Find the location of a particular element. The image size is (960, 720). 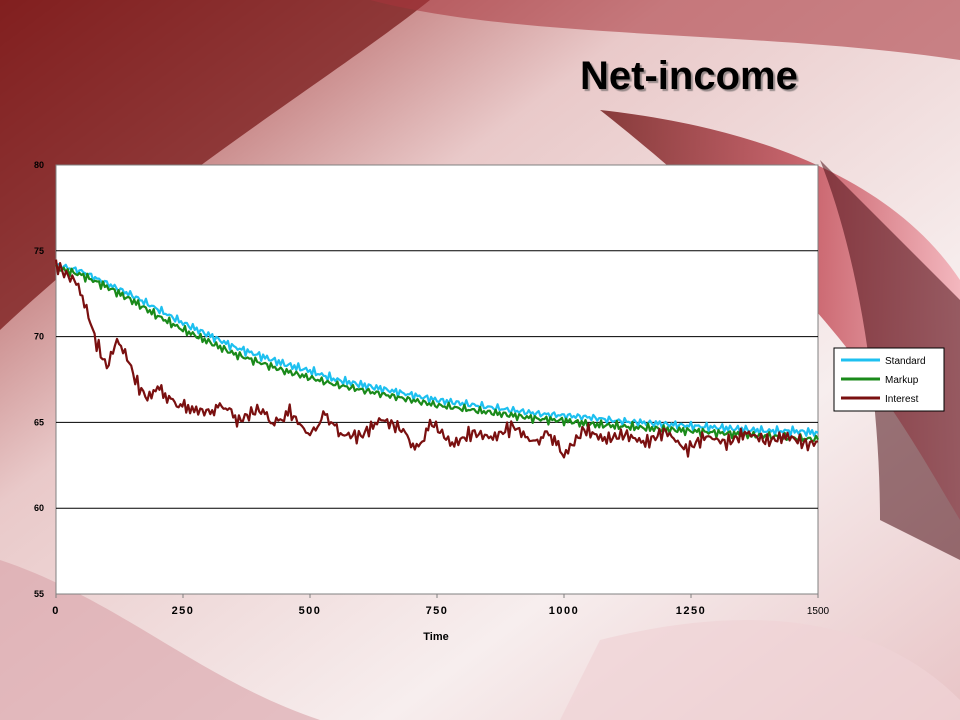

x-tick-label: 0 is located at coordinates (56, 611).